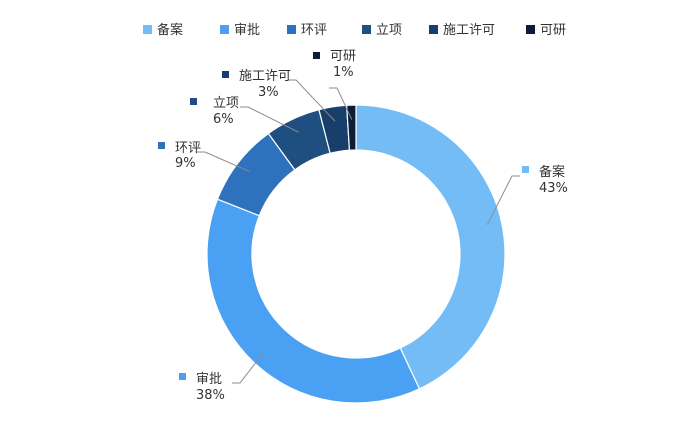 Image resolution: width=692 pixels, height=422 pixels. I want to click on chart-legend: 备案 审批 环评 立项 施工许可 可研, so click(354, 30).